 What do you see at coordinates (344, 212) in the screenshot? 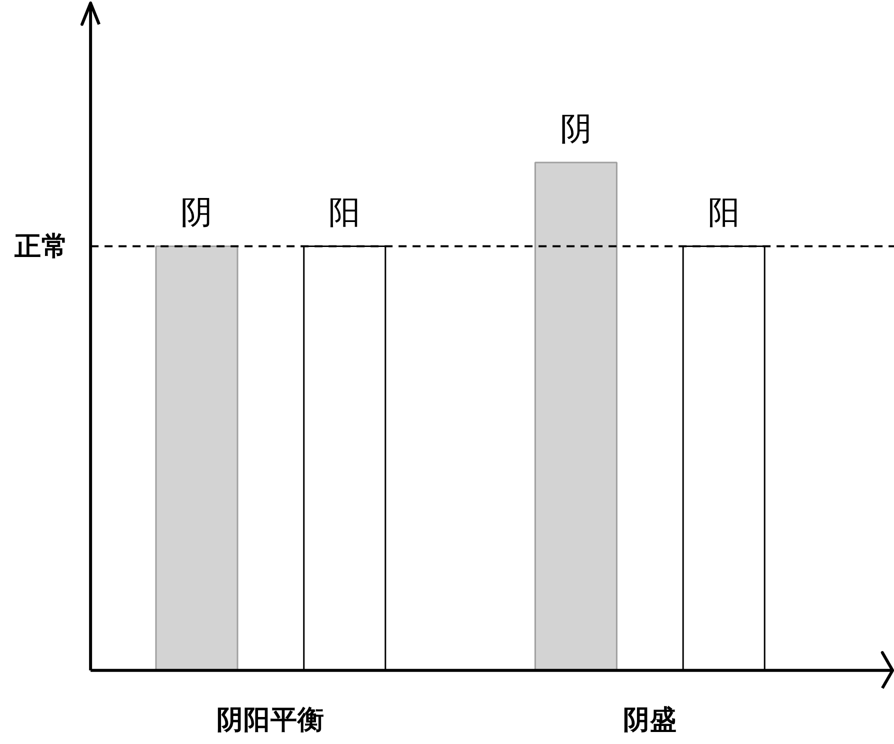
I see `series-label: 阳` at bounding box center [344, 212].